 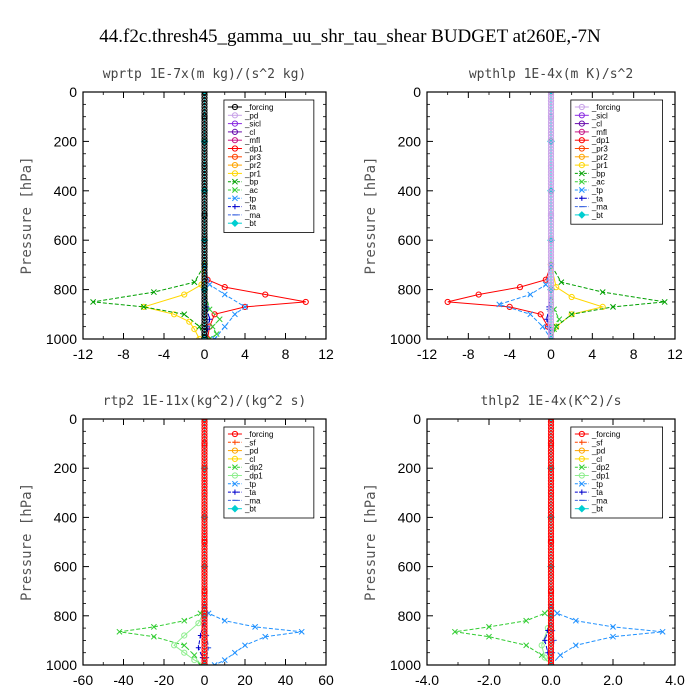 I want to click on plot-frame, so click(x=551, y=215).